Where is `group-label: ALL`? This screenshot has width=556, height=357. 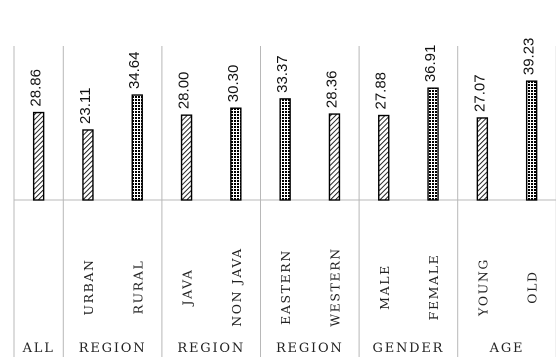 group-label: ALL is located at coordinates (38, 348).